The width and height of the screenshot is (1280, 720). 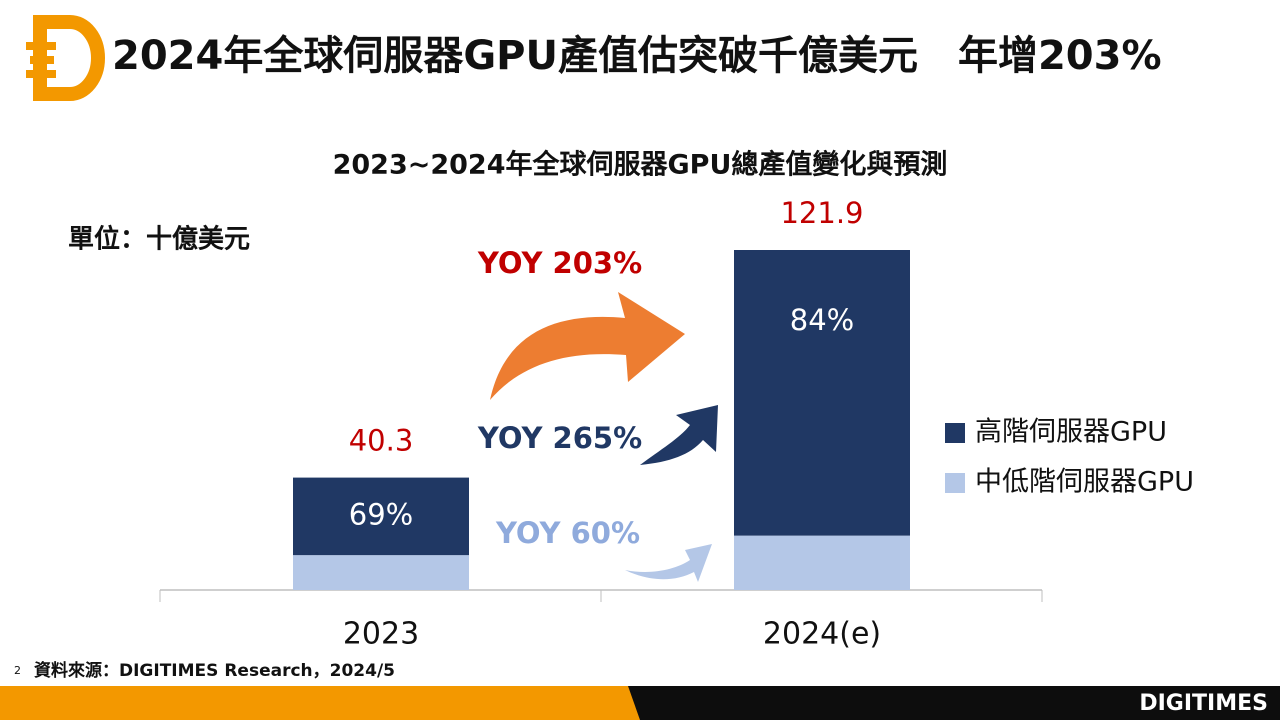 I want to click on chart-title: 2023~2024年全球伺服器GPU總產值變化與預測, so click(x=640, y=165).